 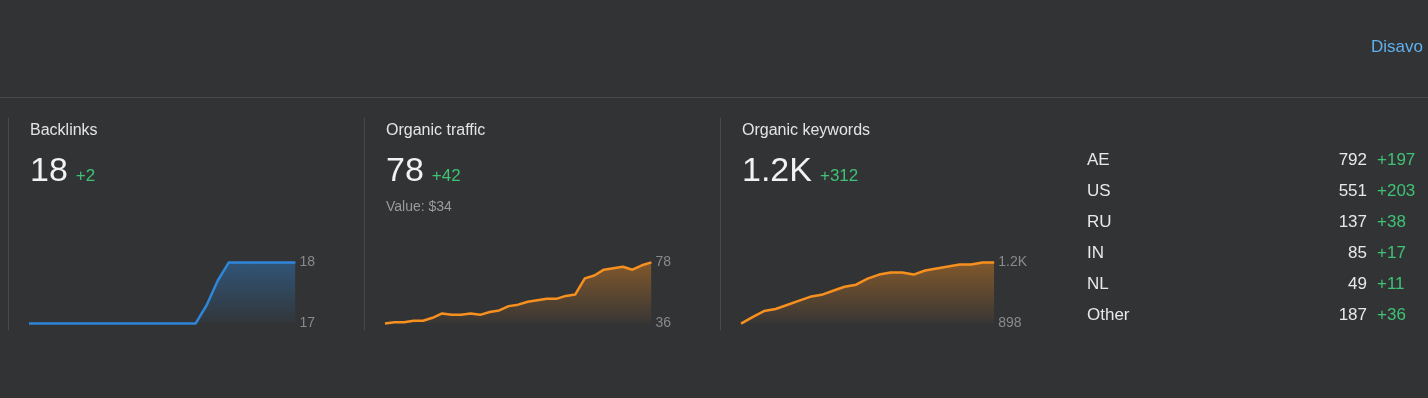 I want to click on text: +17, so click(x=1391, y=252).